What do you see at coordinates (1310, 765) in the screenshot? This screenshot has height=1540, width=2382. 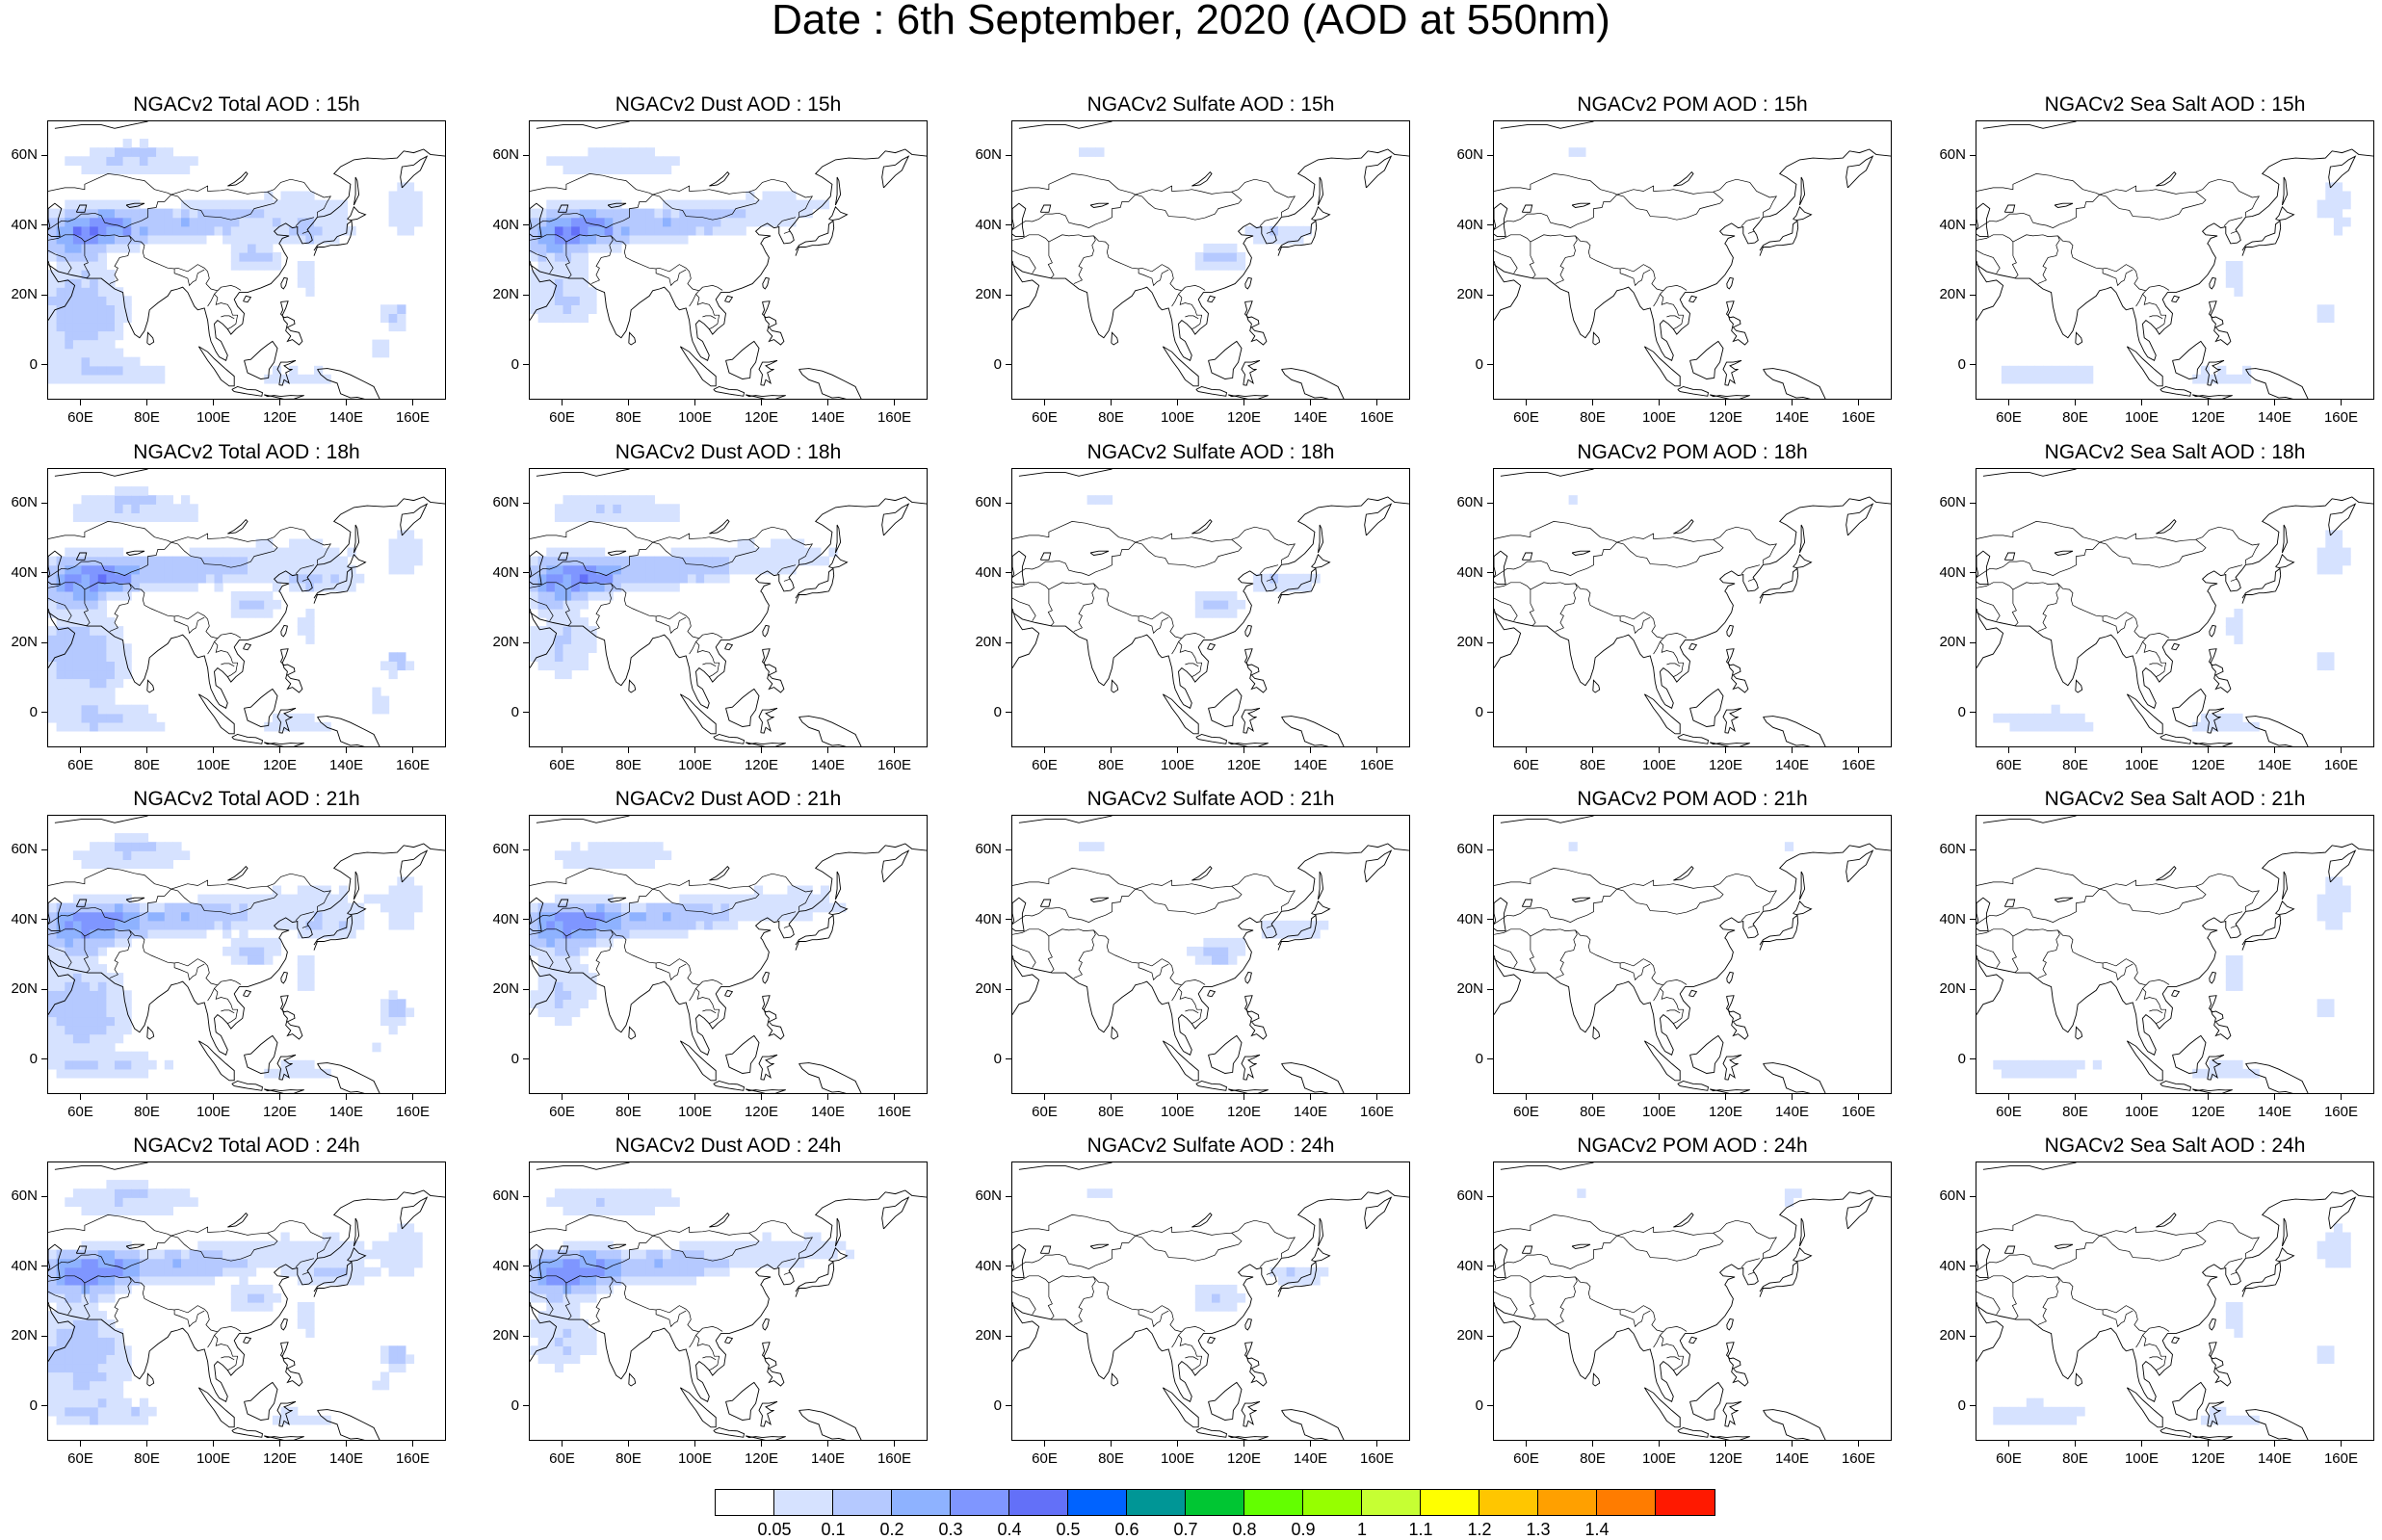 I see `x-tick-label: 140E` at bounding box center [1310, 765].